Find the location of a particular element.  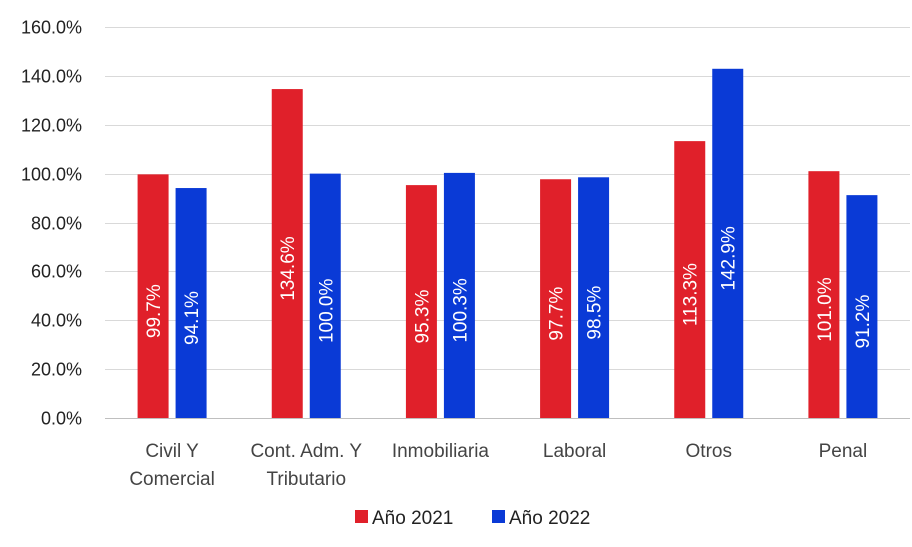

x-tick-label: Inmobiliaria is located at coordinates (441, 451).